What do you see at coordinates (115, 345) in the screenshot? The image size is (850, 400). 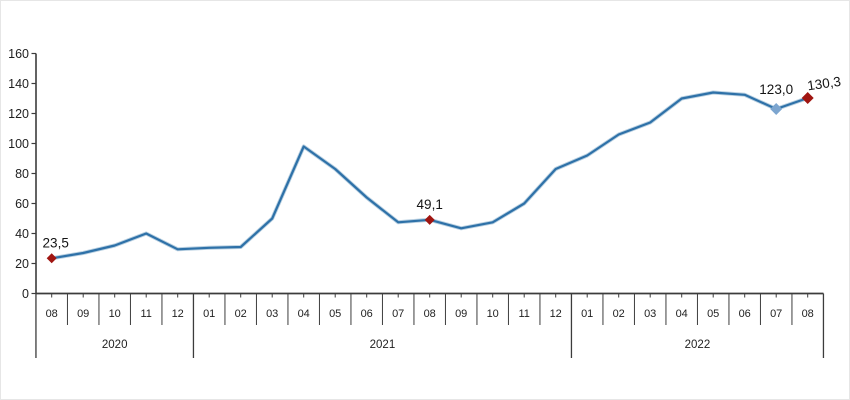 I see `year-label: 2020` at bounding box center [115, 345].